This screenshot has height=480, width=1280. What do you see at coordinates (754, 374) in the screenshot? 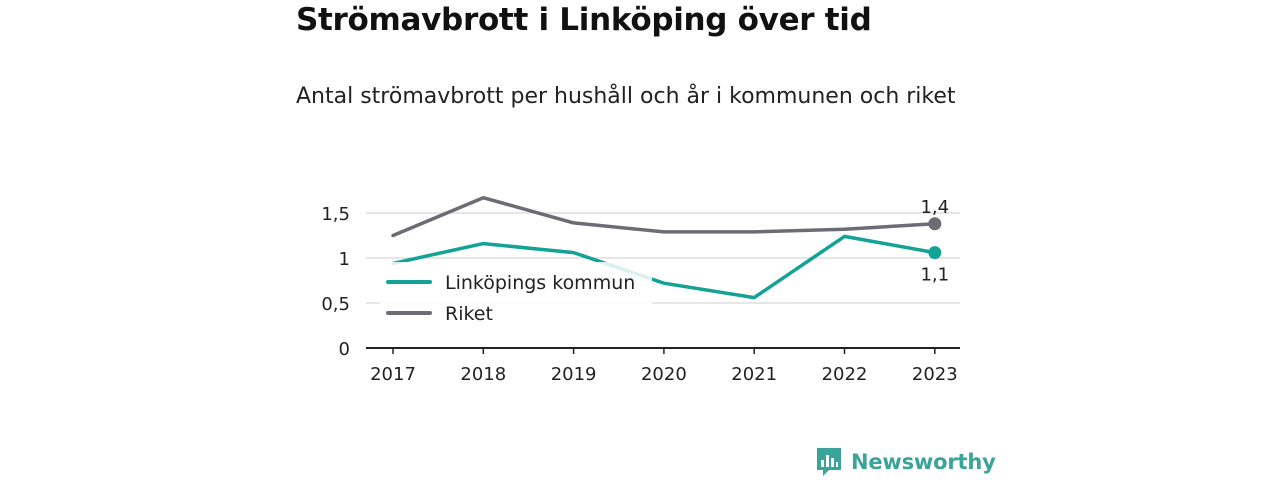
I see `x-tick-label: 2021` at bounding box center [754, 374].